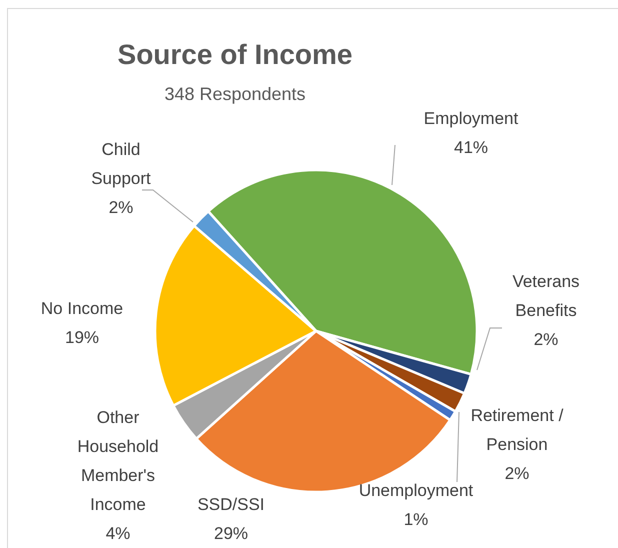  I want to click on slice-label: Other Household Member's Income, so click(118, 461).